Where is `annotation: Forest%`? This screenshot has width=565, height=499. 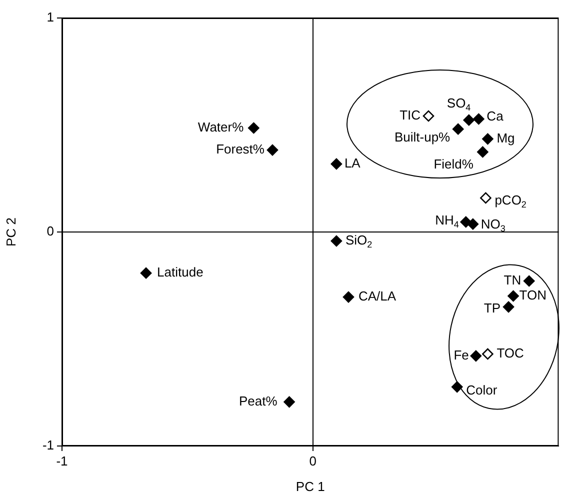 annotation: Forest% is located at coordinates (240, 149).